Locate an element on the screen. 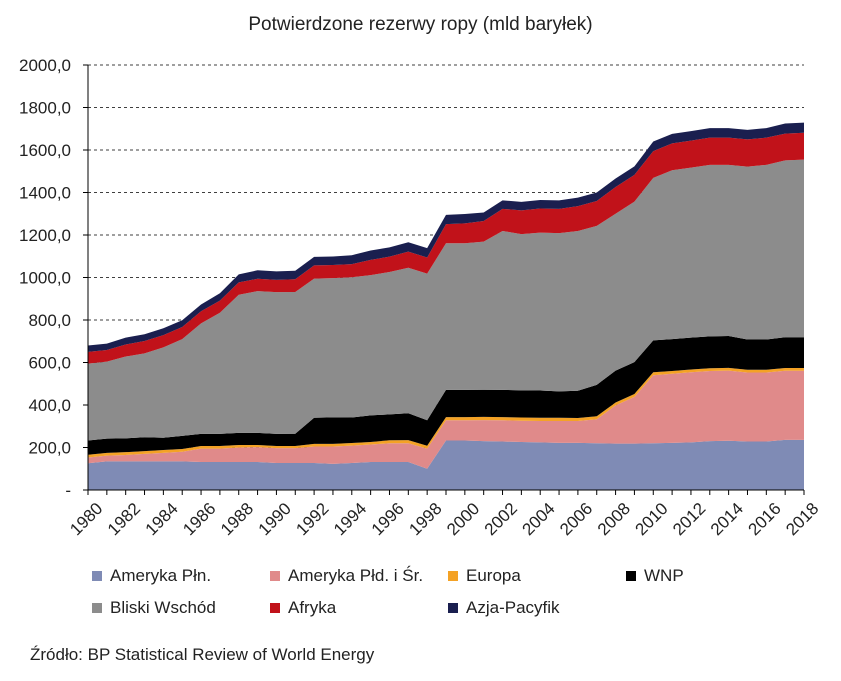 The image size is (841, 681). y-tick-label: 1200,0 is located at coordinates (45, 235).